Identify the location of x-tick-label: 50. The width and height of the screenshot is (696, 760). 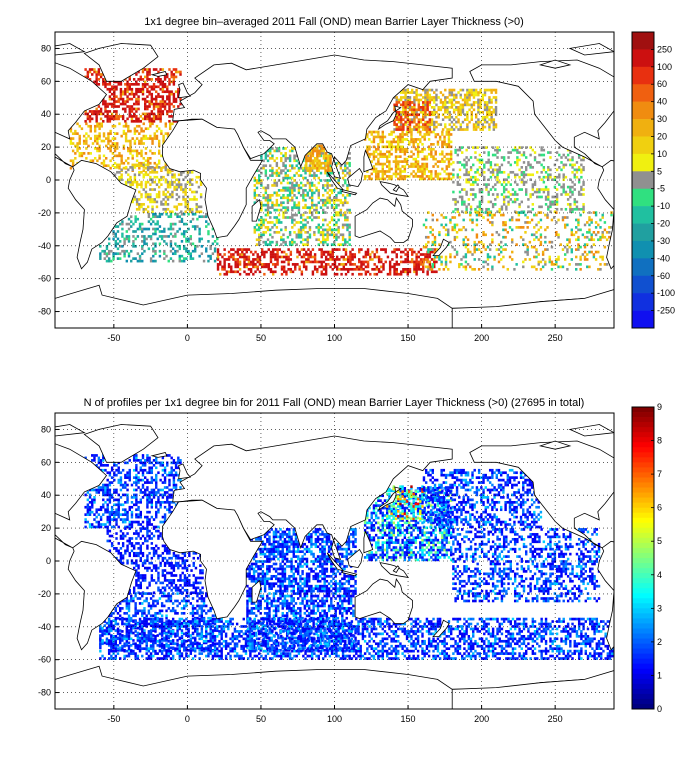
(261, 338).